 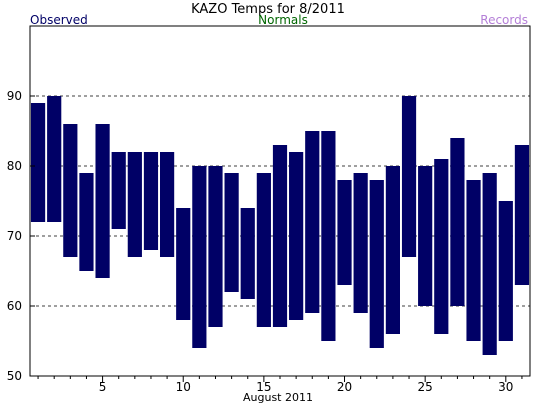 What do you see at coordinates (14, 236) in the screenshot?
I see `y-tick-label: 70` at bounding box center [14, 236].